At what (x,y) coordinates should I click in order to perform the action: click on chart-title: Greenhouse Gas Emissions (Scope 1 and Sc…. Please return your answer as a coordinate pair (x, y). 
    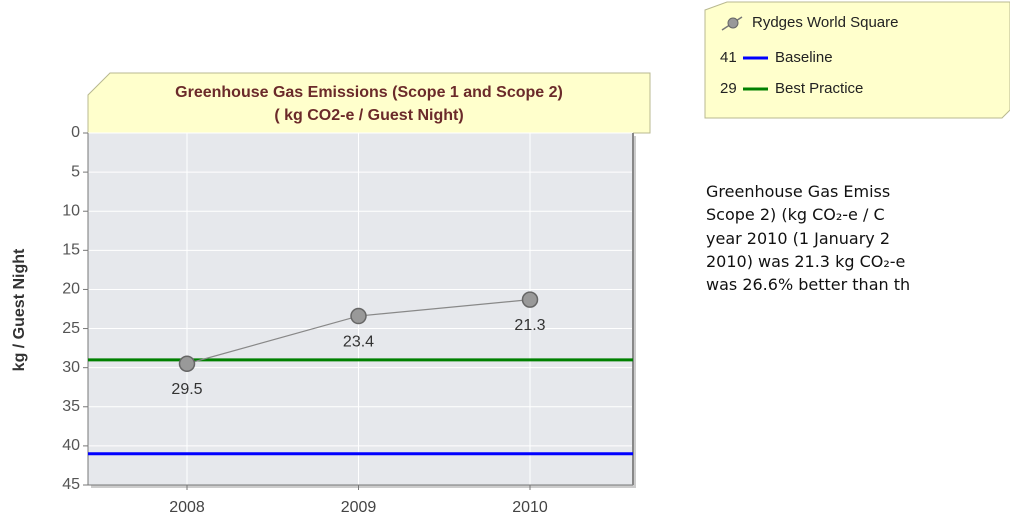
    Looking at the image, I should click on (369, 92).